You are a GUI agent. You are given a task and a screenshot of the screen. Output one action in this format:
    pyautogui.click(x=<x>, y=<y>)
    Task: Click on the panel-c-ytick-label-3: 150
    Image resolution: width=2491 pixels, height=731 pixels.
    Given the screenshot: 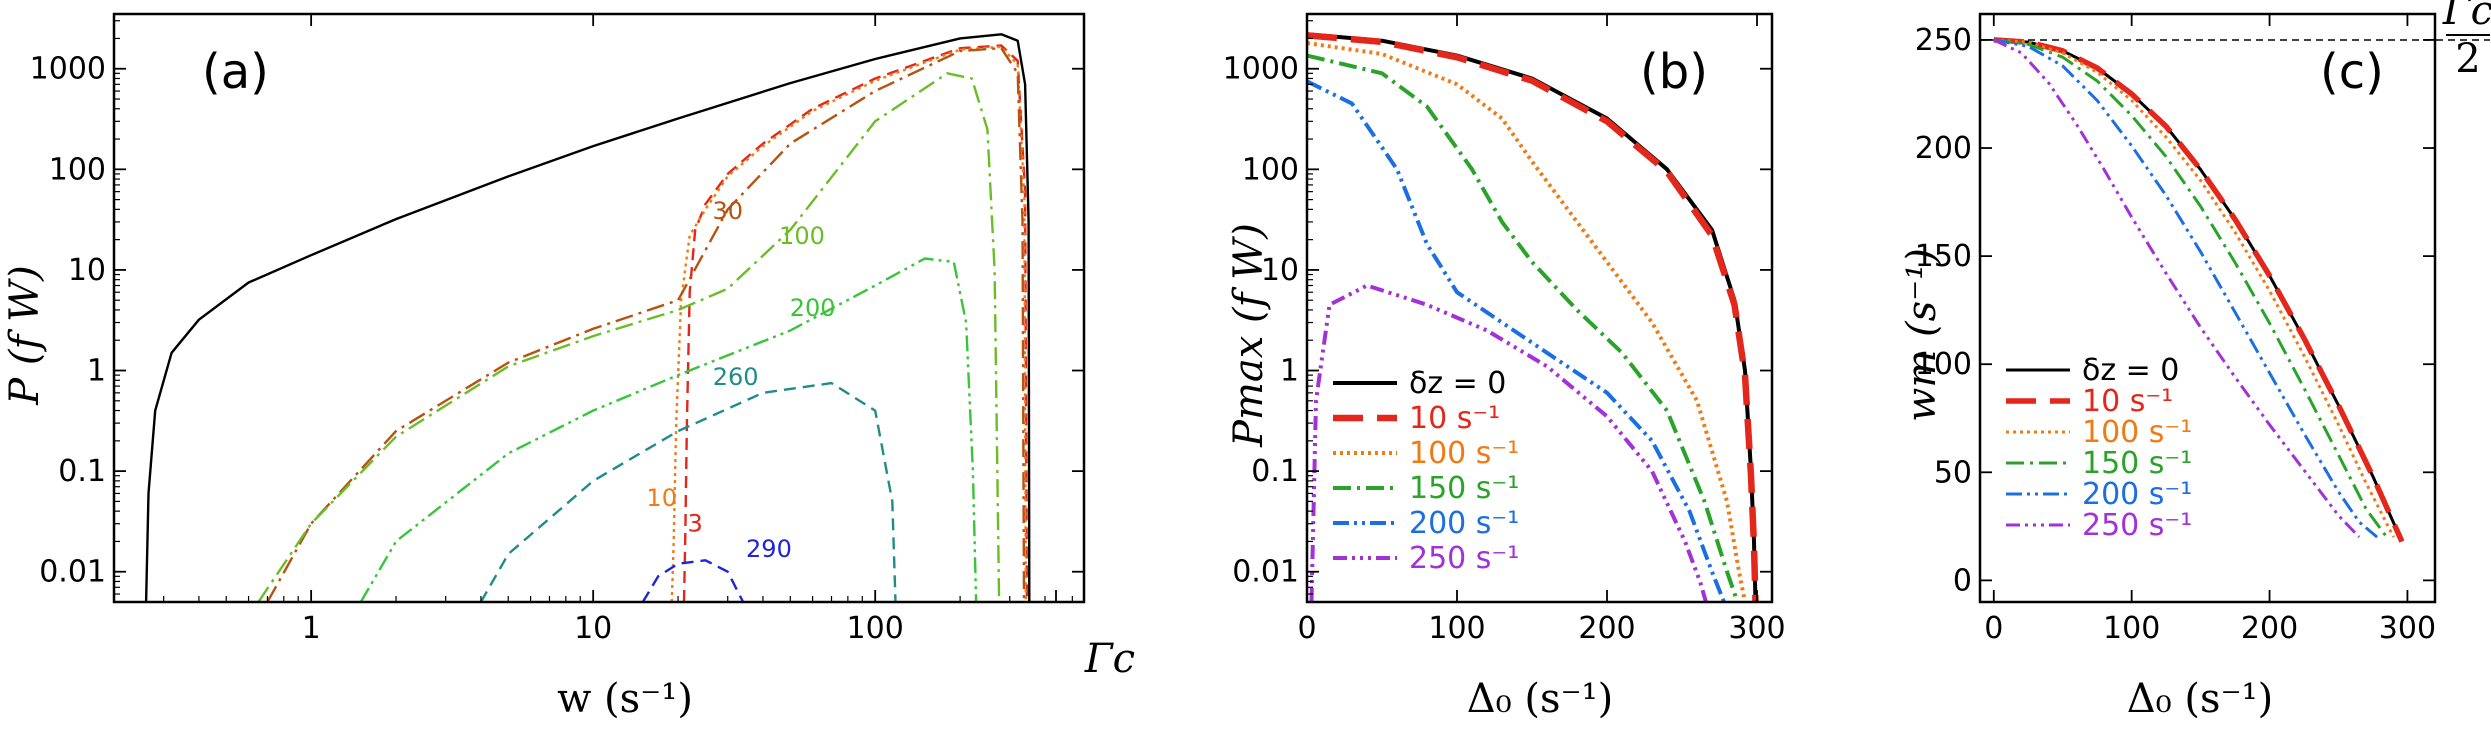 What is the action you would take?
    pyautogui.click(x=1943, y=256)
    